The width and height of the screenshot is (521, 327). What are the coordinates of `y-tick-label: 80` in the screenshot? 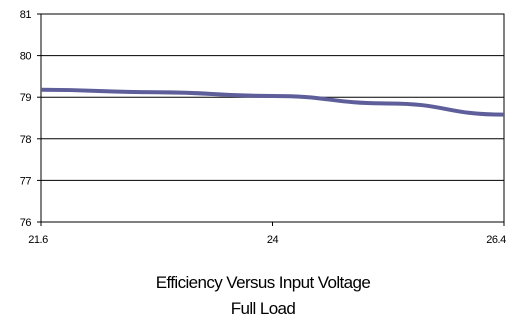 It's located at (26, 57).